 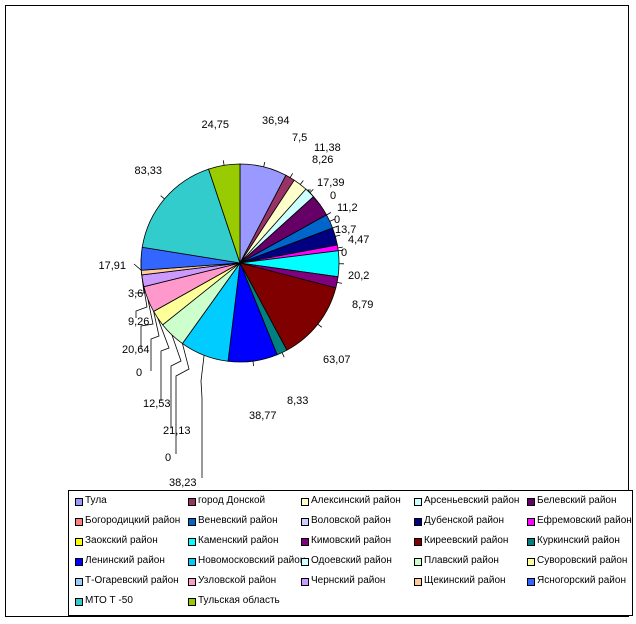 What do you see at coordinates (358, 240) in the screenshot?
I see `data-label: 4,47` at bounding box center [358, 240].